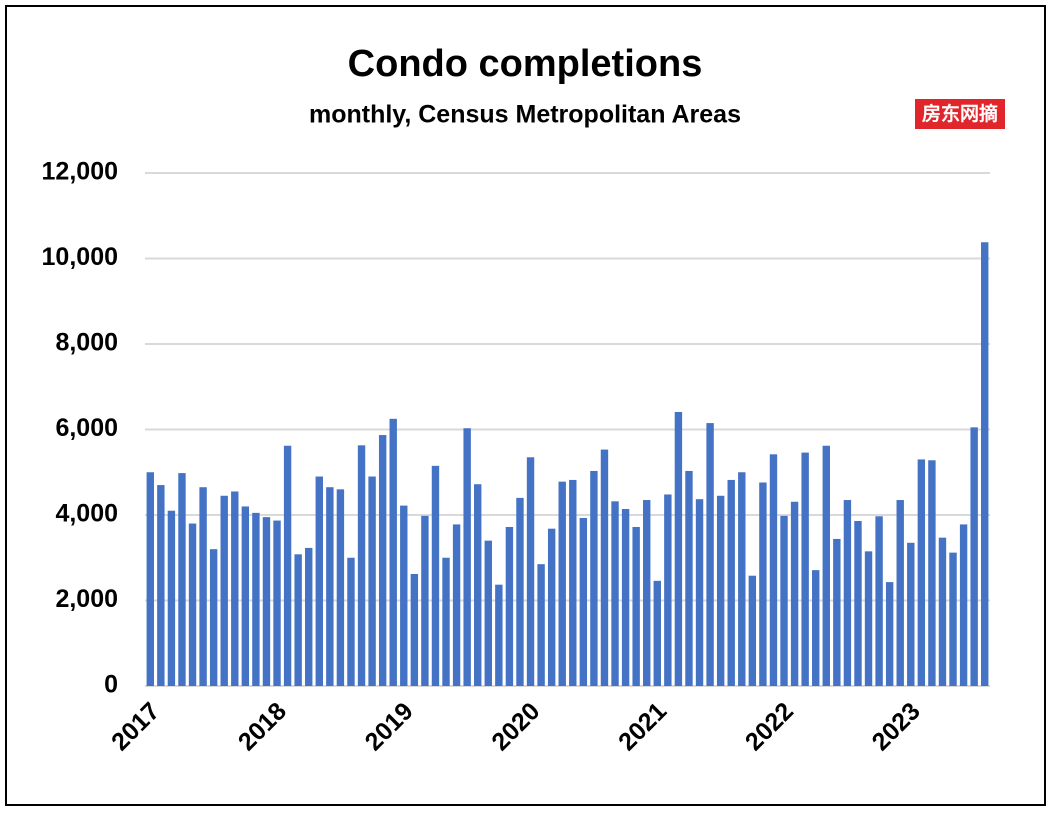 The width and height of the screenshot is (1053, 814). Describe the element at coordinates (515, 726) in the screenshot. I see `x-tick-label: 2020` at that location.